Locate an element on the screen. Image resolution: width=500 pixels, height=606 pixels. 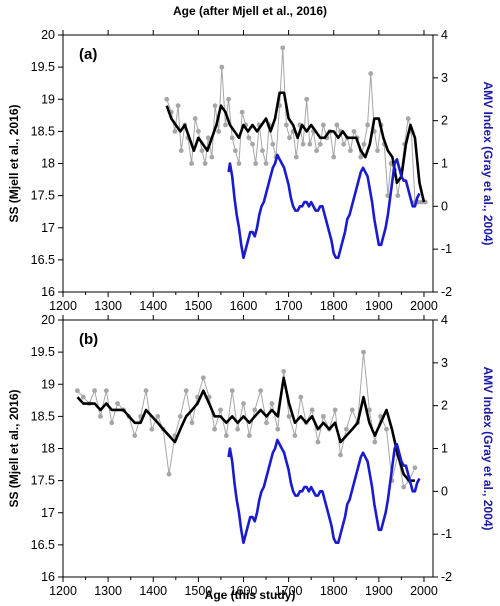
y2-tick-label: -2 is located at coordinates (446, 577).